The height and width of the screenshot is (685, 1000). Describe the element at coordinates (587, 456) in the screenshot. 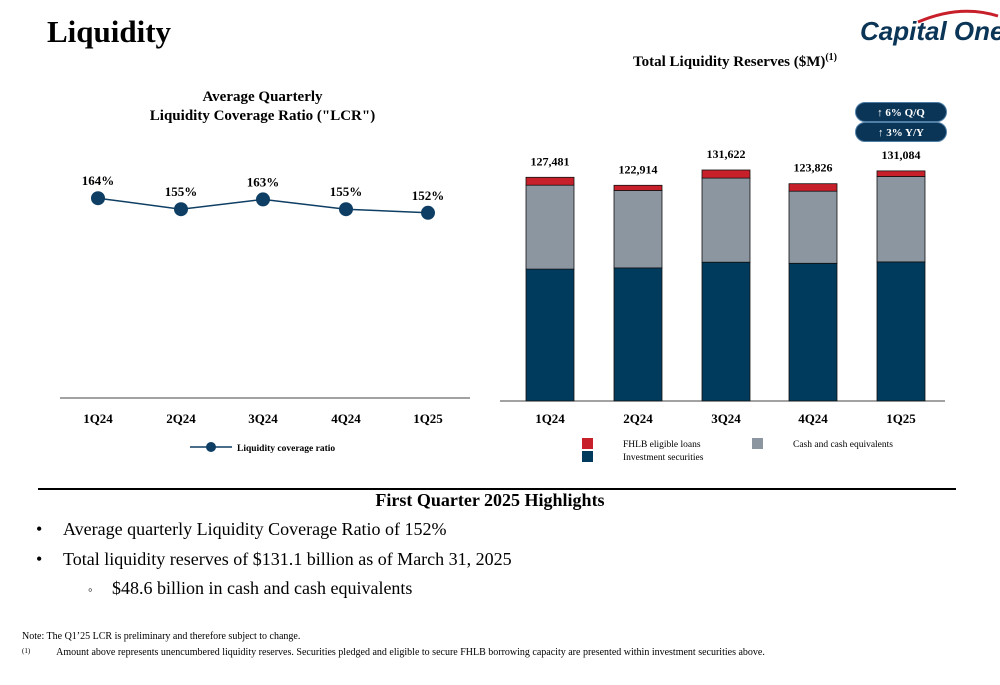

I see `legend-swatch-invest` at that location.